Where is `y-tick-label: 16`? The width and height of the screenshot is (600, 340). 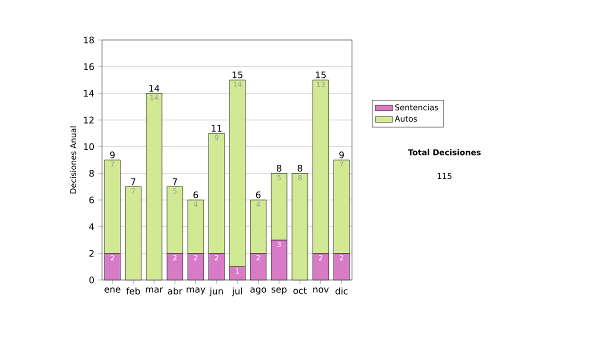 y-tick-label: 16 is located at coordinates (89, 66).